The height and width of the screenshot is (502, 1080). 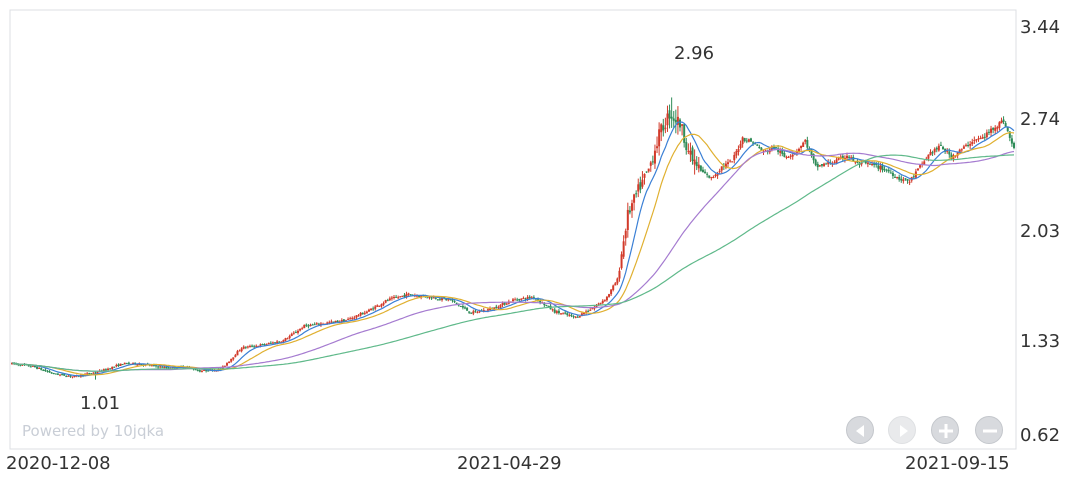 I want to click on scroll-right-button, so click(x=902, y=430).